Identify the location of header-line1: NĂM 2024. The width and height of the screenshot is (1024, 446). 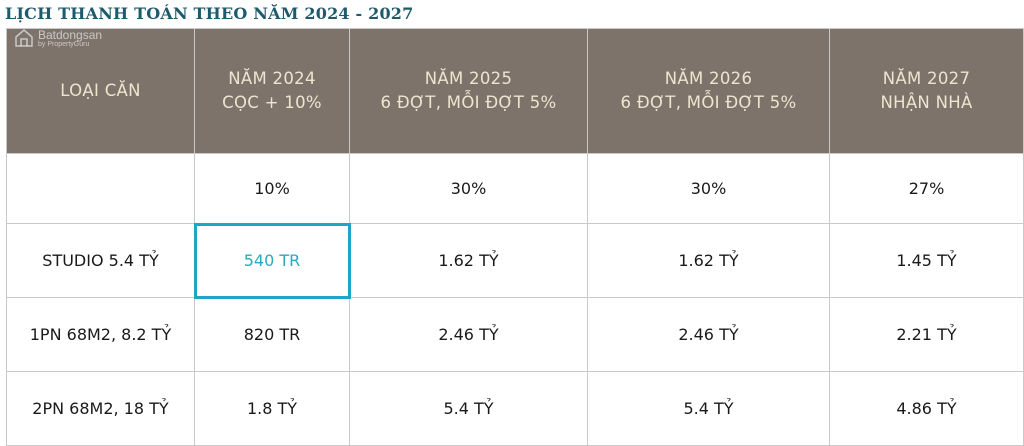
(272, 78).